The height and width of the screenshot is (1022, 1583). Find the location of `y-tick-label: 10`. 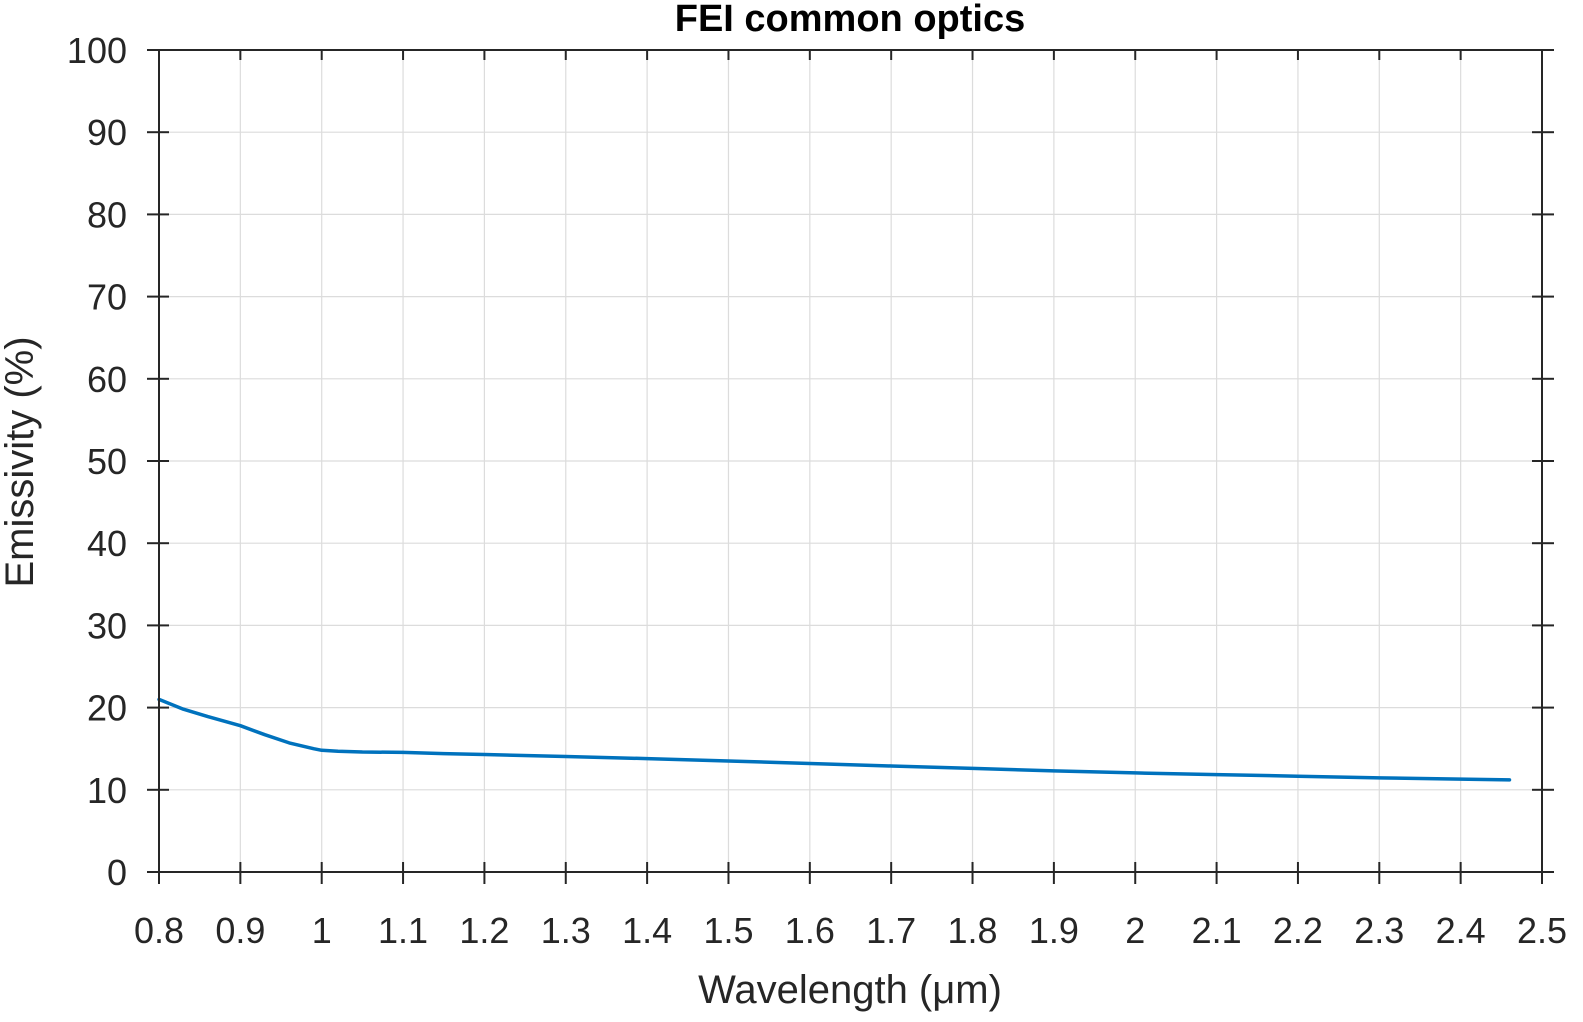

y-tick-label: 10 is located at coordinates (107, 790).